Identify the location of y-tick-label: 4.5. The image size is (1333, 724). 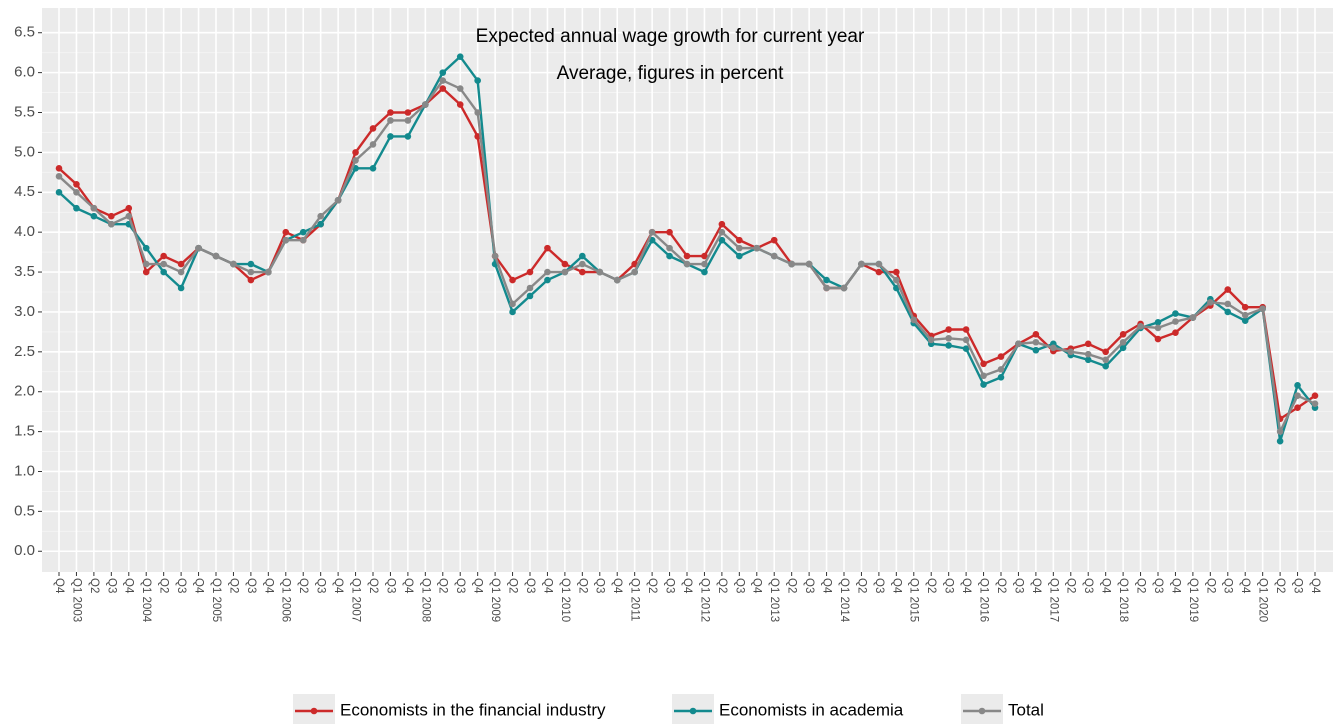
(24, 191).